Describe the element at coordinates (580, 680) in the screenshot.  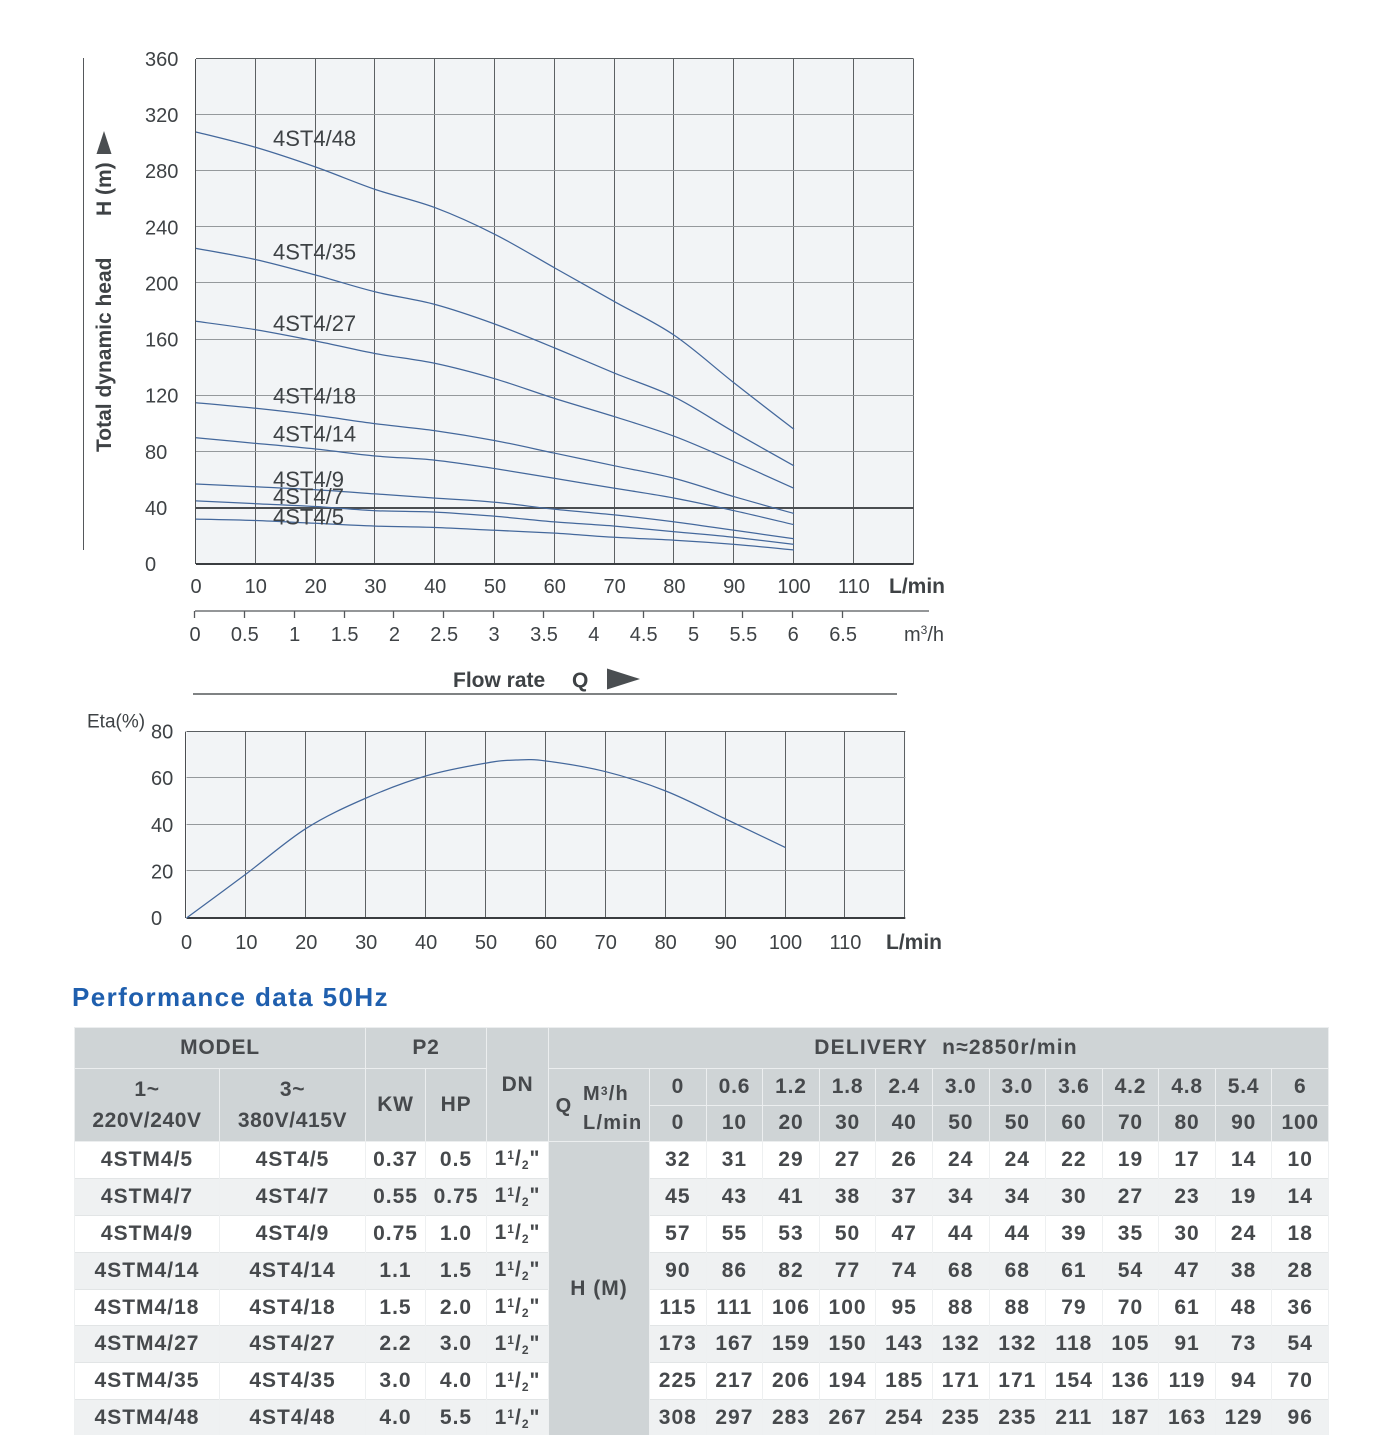
I see `svg-text: Q` at that location.